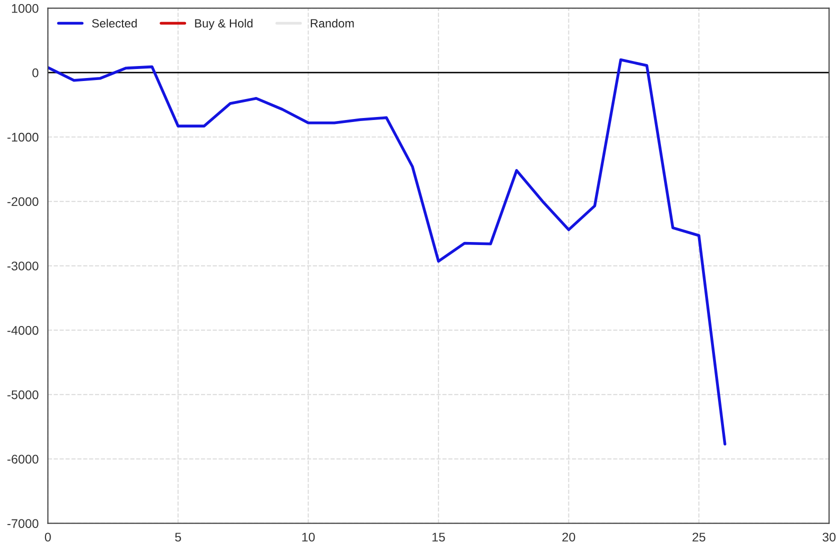 This screenshot has height=548, width=840. What do you see at coordinates (114, 23) in the screenshot?
I see `legend-label: Selected` at bounding box center [114, 23].